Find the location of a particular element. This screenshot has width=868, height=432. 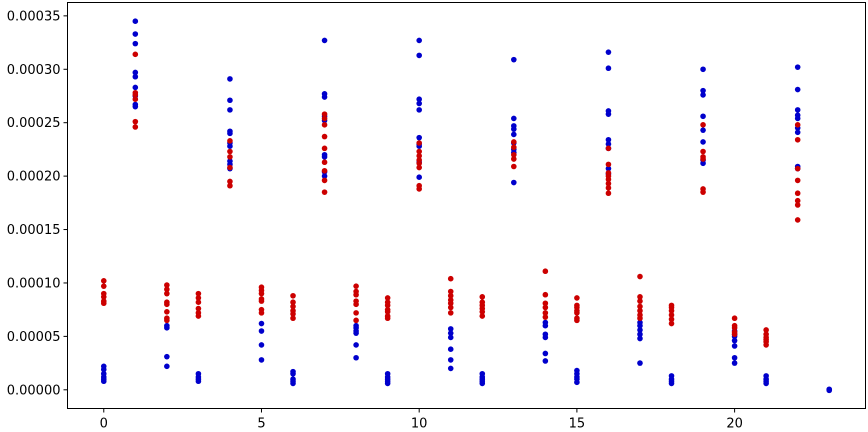

y-tick-label: 0.00025 is located at coordinates (34, 123).